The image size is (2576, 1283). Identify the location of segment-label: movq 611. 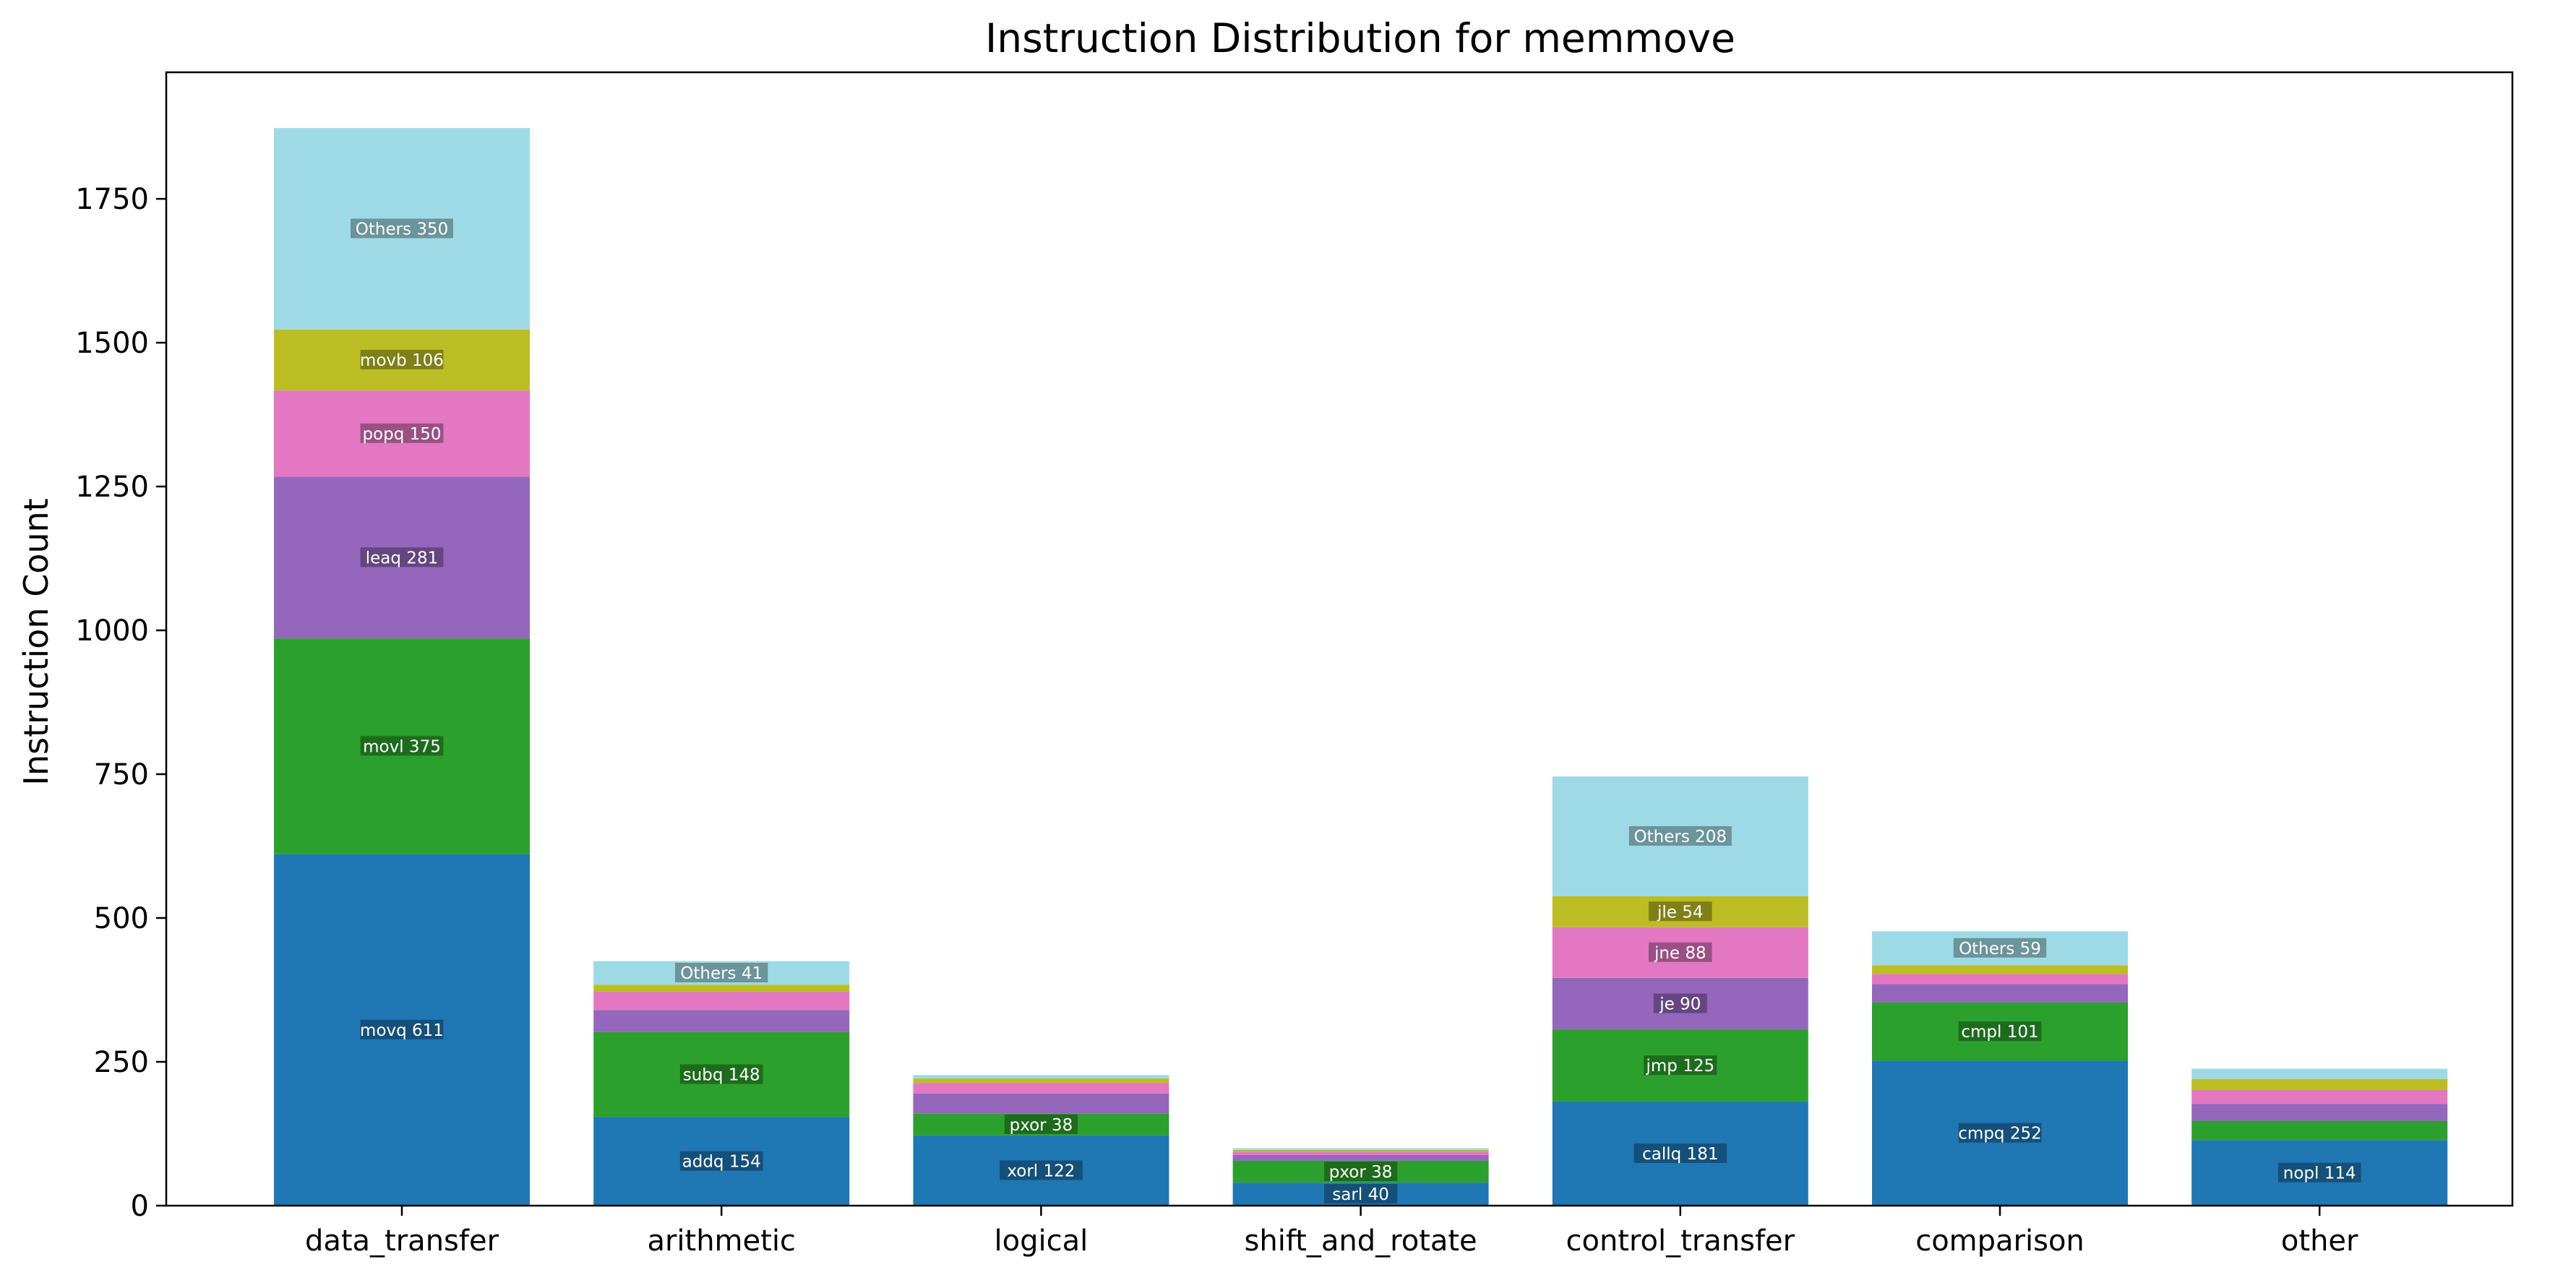
(402, 1030).